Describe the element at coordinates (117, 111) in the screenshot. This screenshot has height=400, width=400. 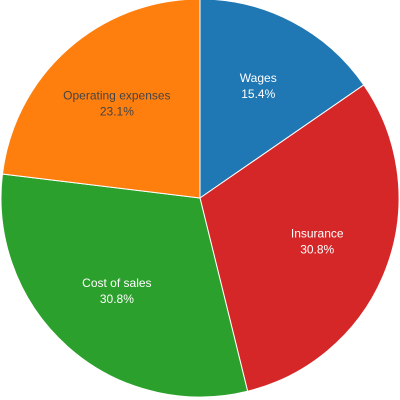
I see `slice-value-label: 23.1%` at that location.